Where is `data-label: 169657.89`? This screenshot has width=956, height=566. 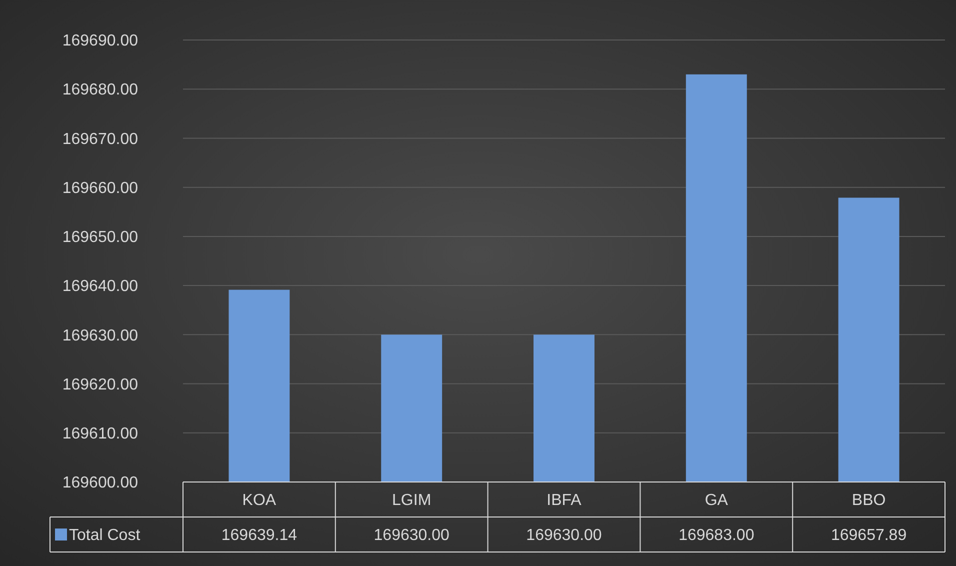
data-label: 169657.89 is located at coordinates (868, 535).